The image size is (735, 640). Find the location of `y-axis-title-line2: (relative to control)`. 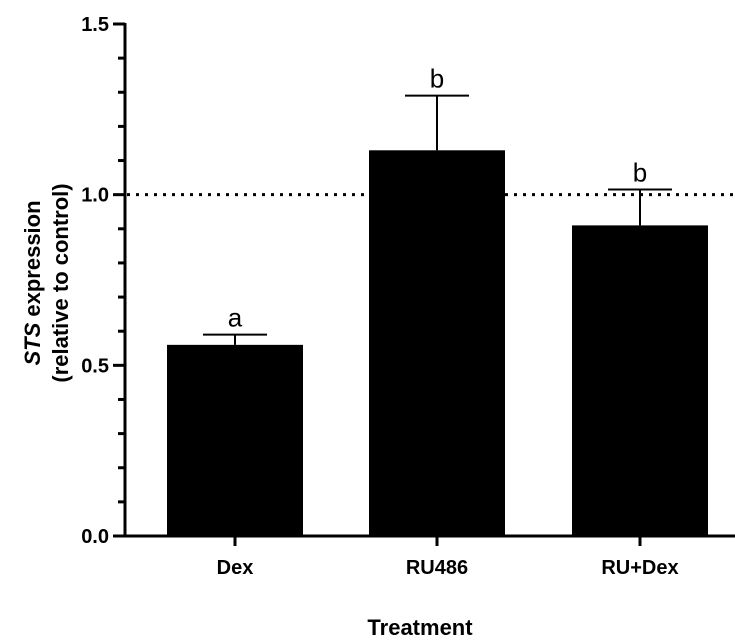

y-axis-title-line2: (relative to control) is located at coordinates (60, 282).